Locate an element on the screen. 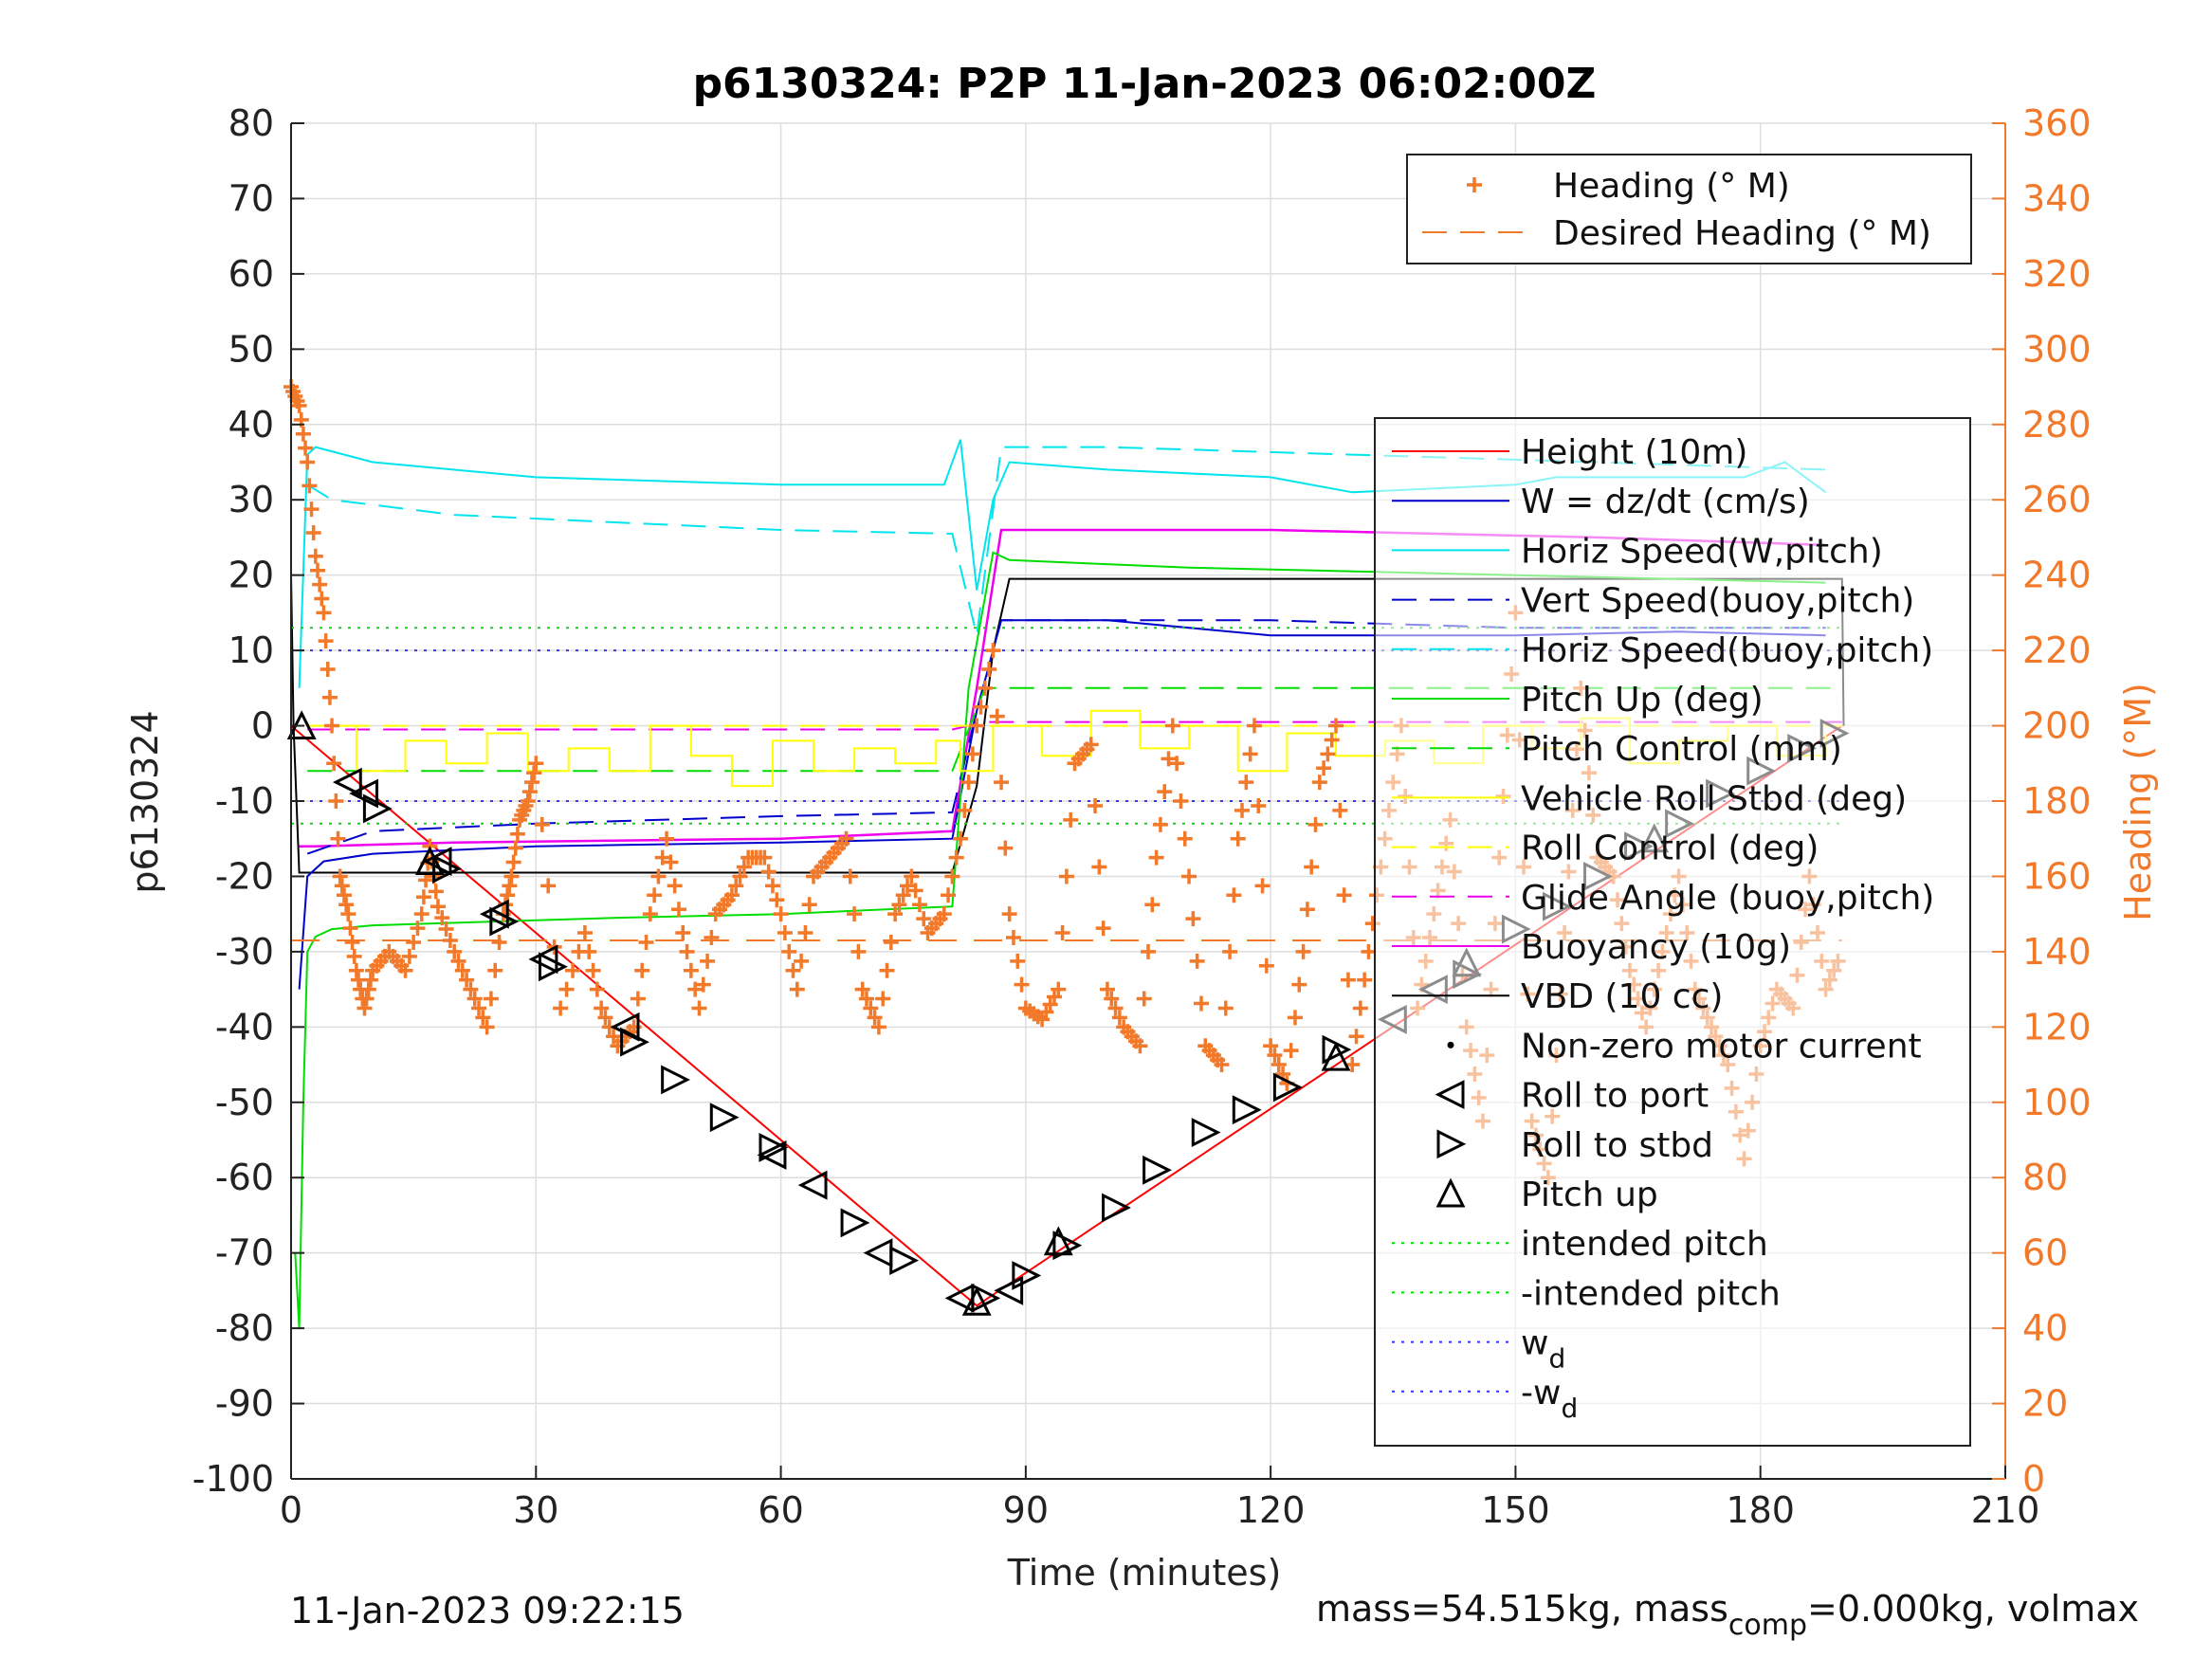 This screenshot has height=1659, width=2212. legend-label-text: intended pitch is located at coordinates (1644, 1244).